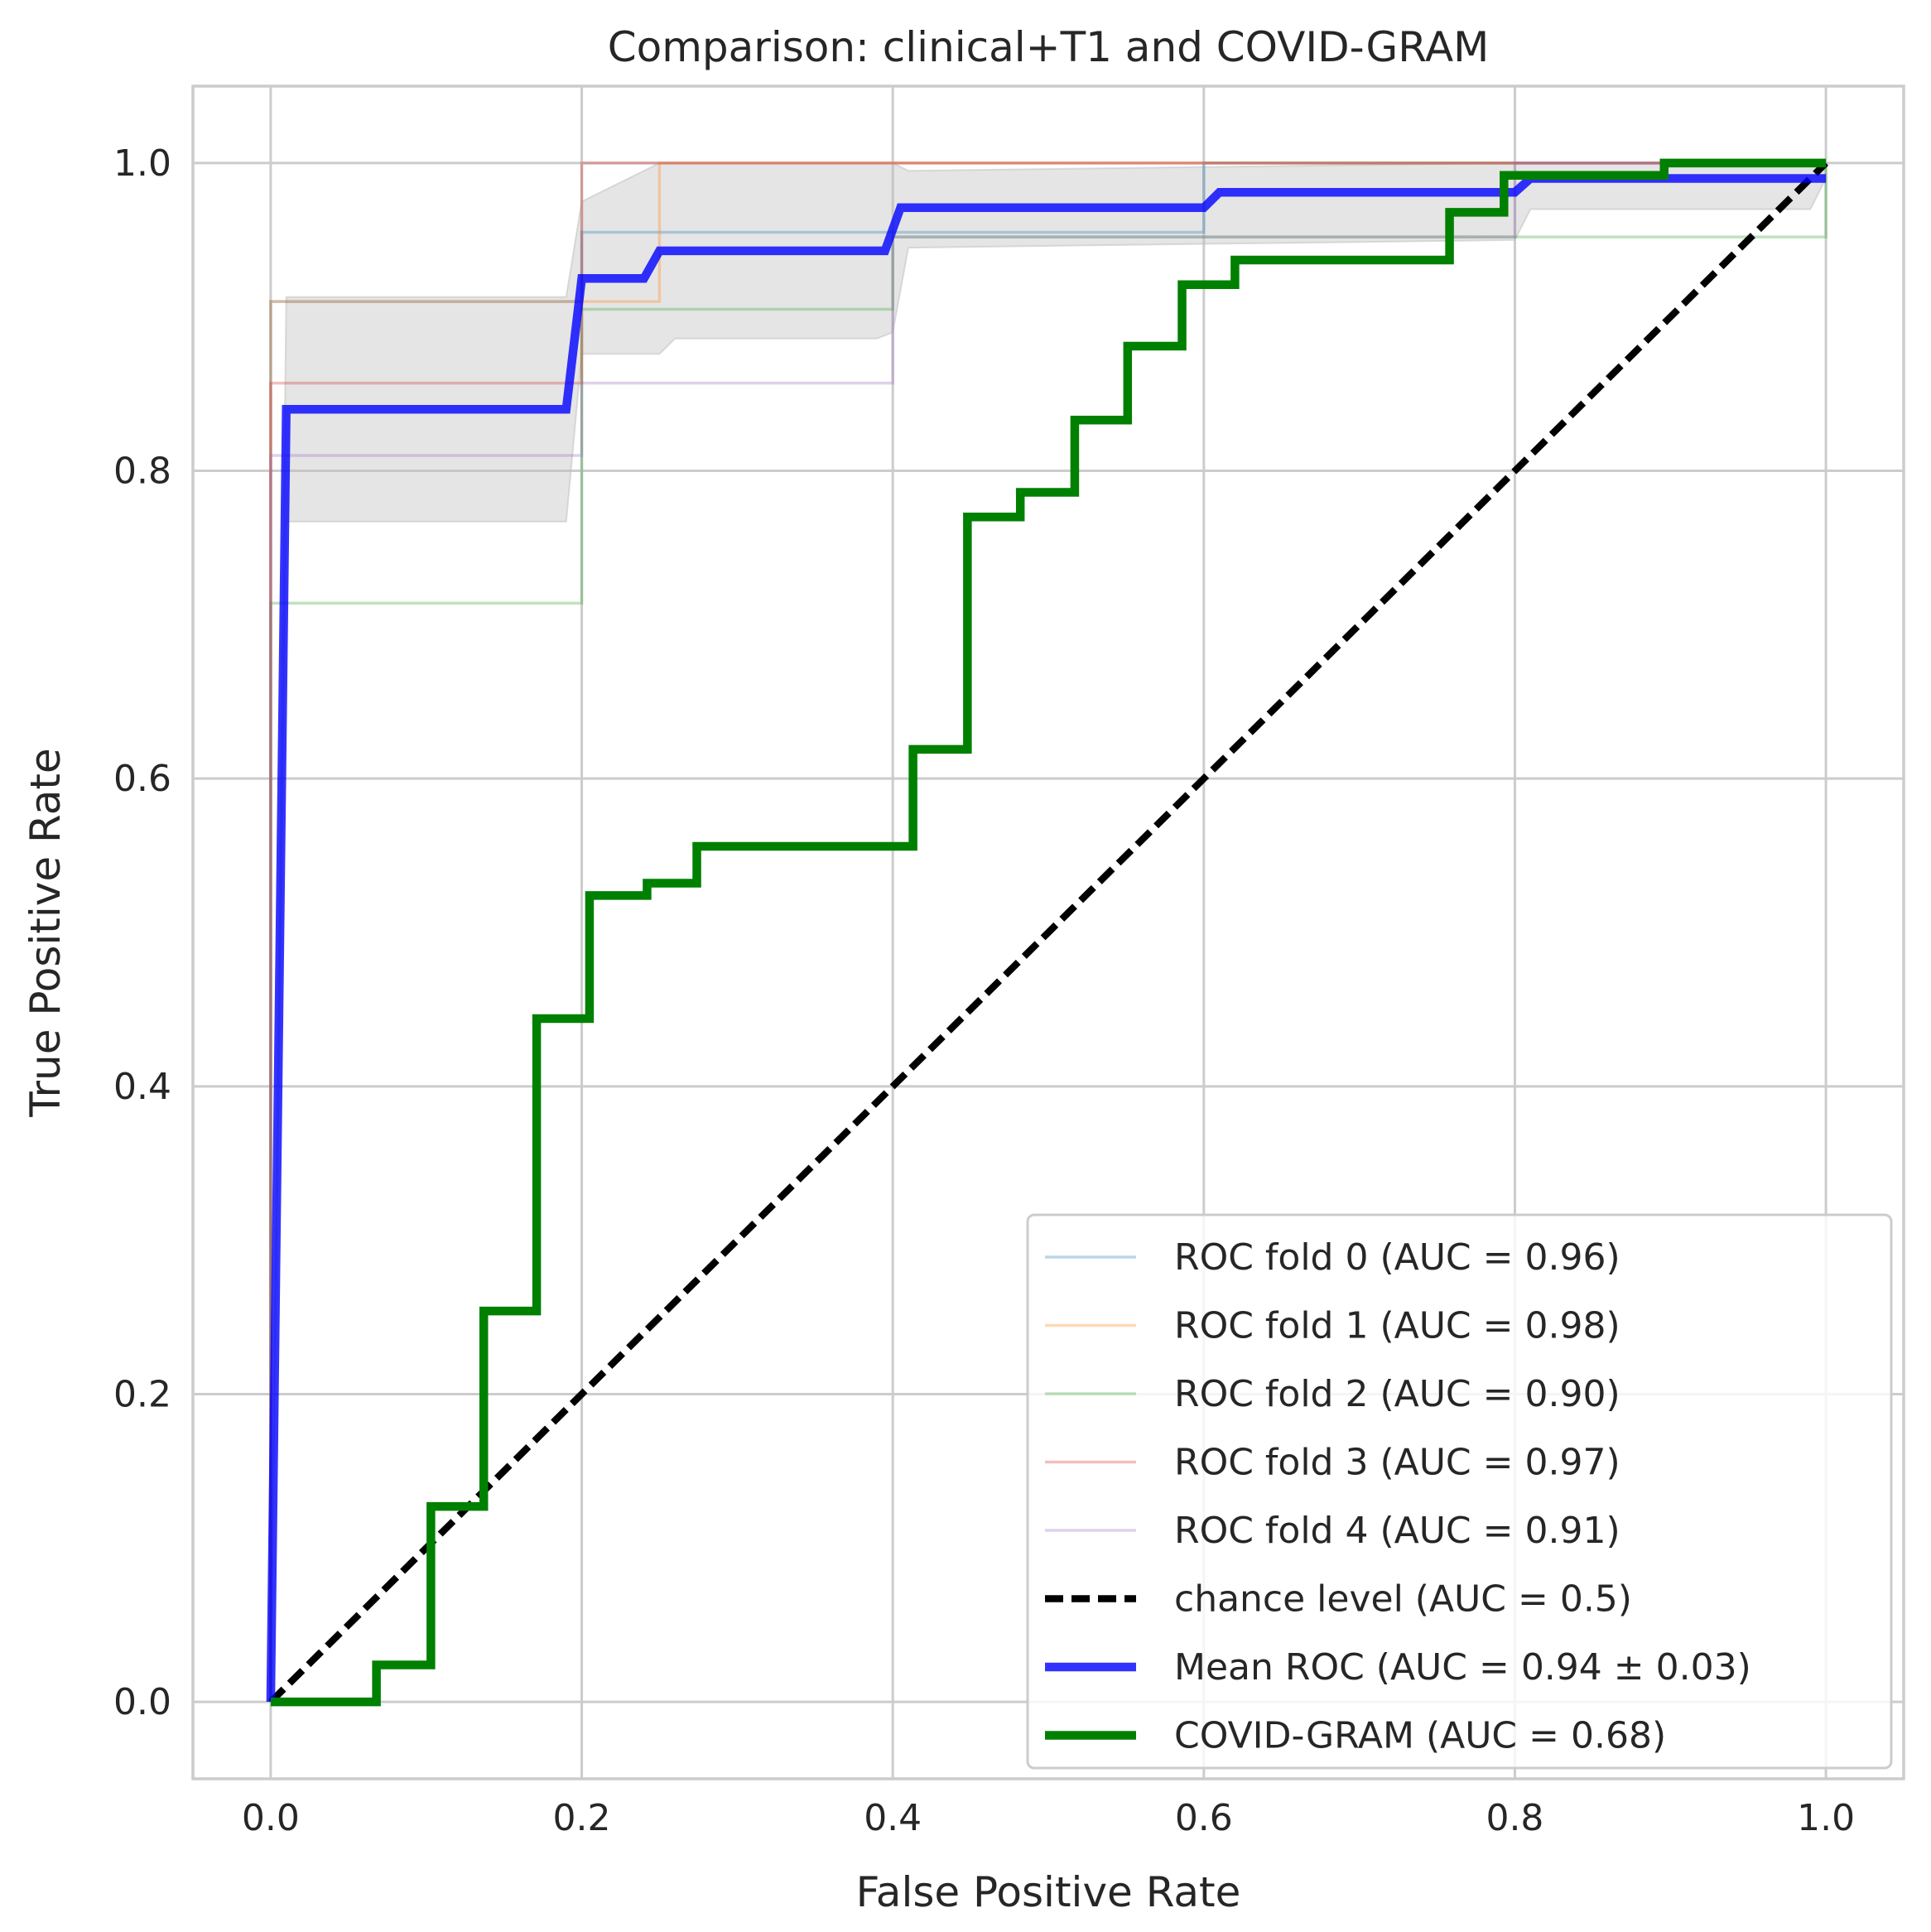  I want to click on x-axis-label: False Positive Rate, so click(1048, 1892).